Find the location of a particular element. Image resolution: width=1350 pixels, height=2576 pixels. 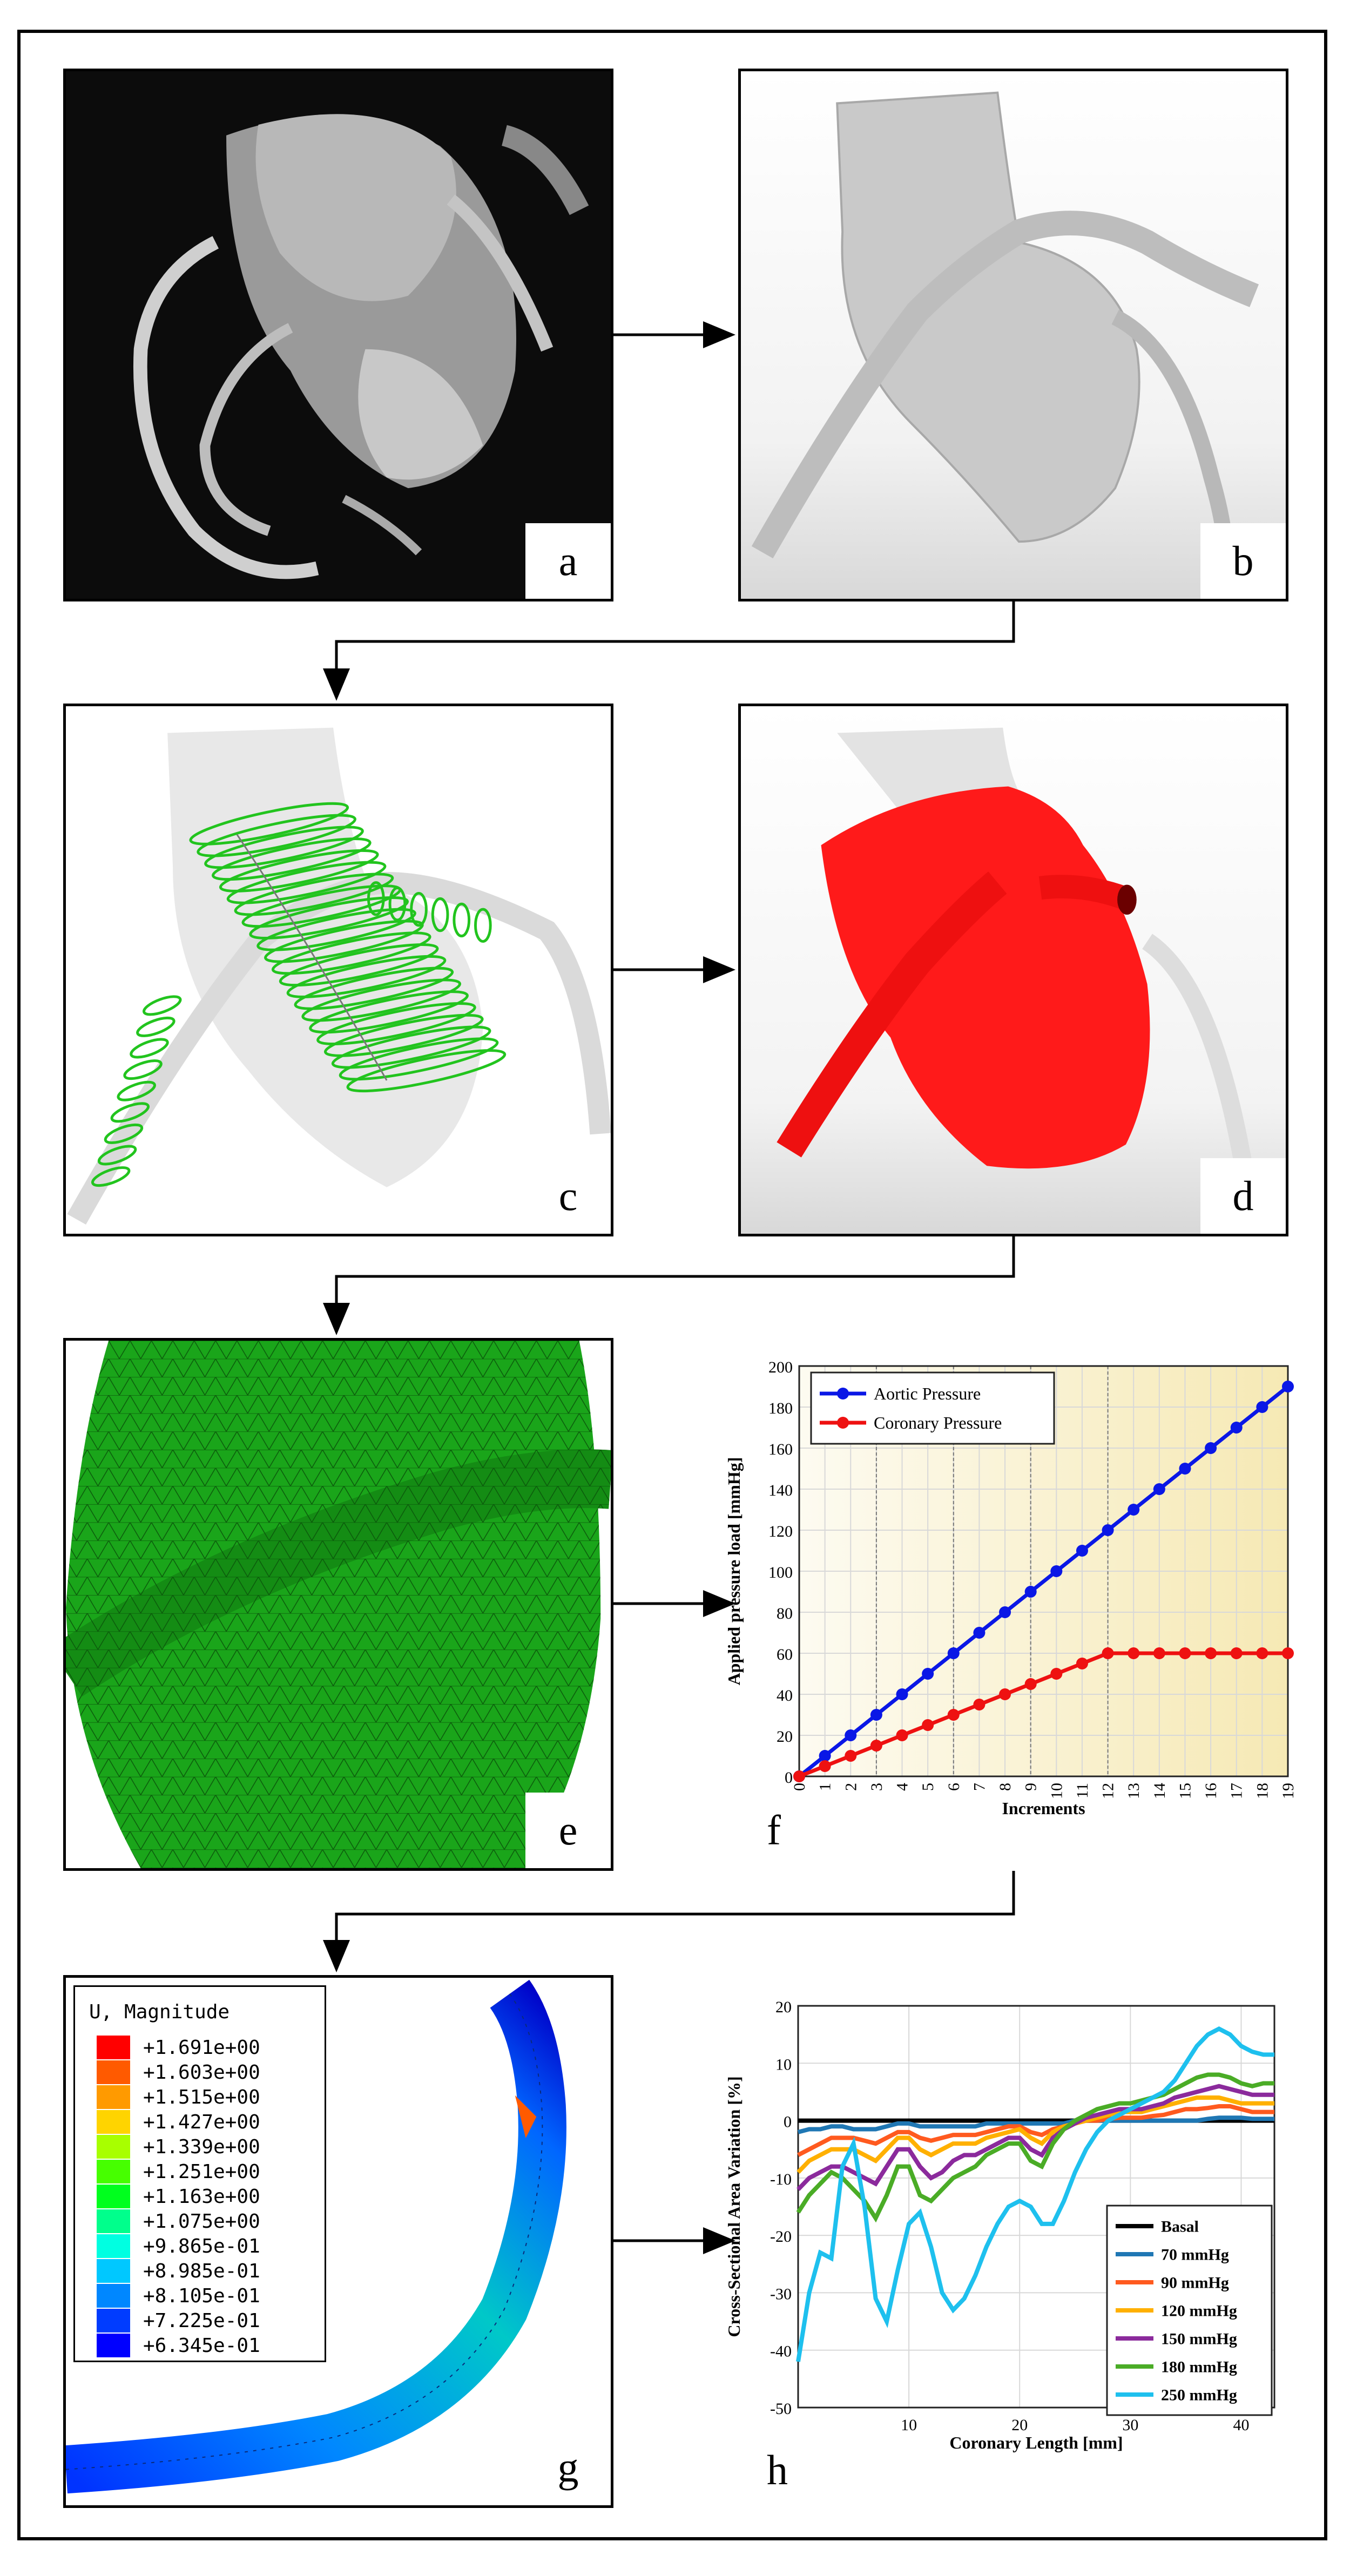

panel-d-label: d is located at coordinates (1243, 1196).